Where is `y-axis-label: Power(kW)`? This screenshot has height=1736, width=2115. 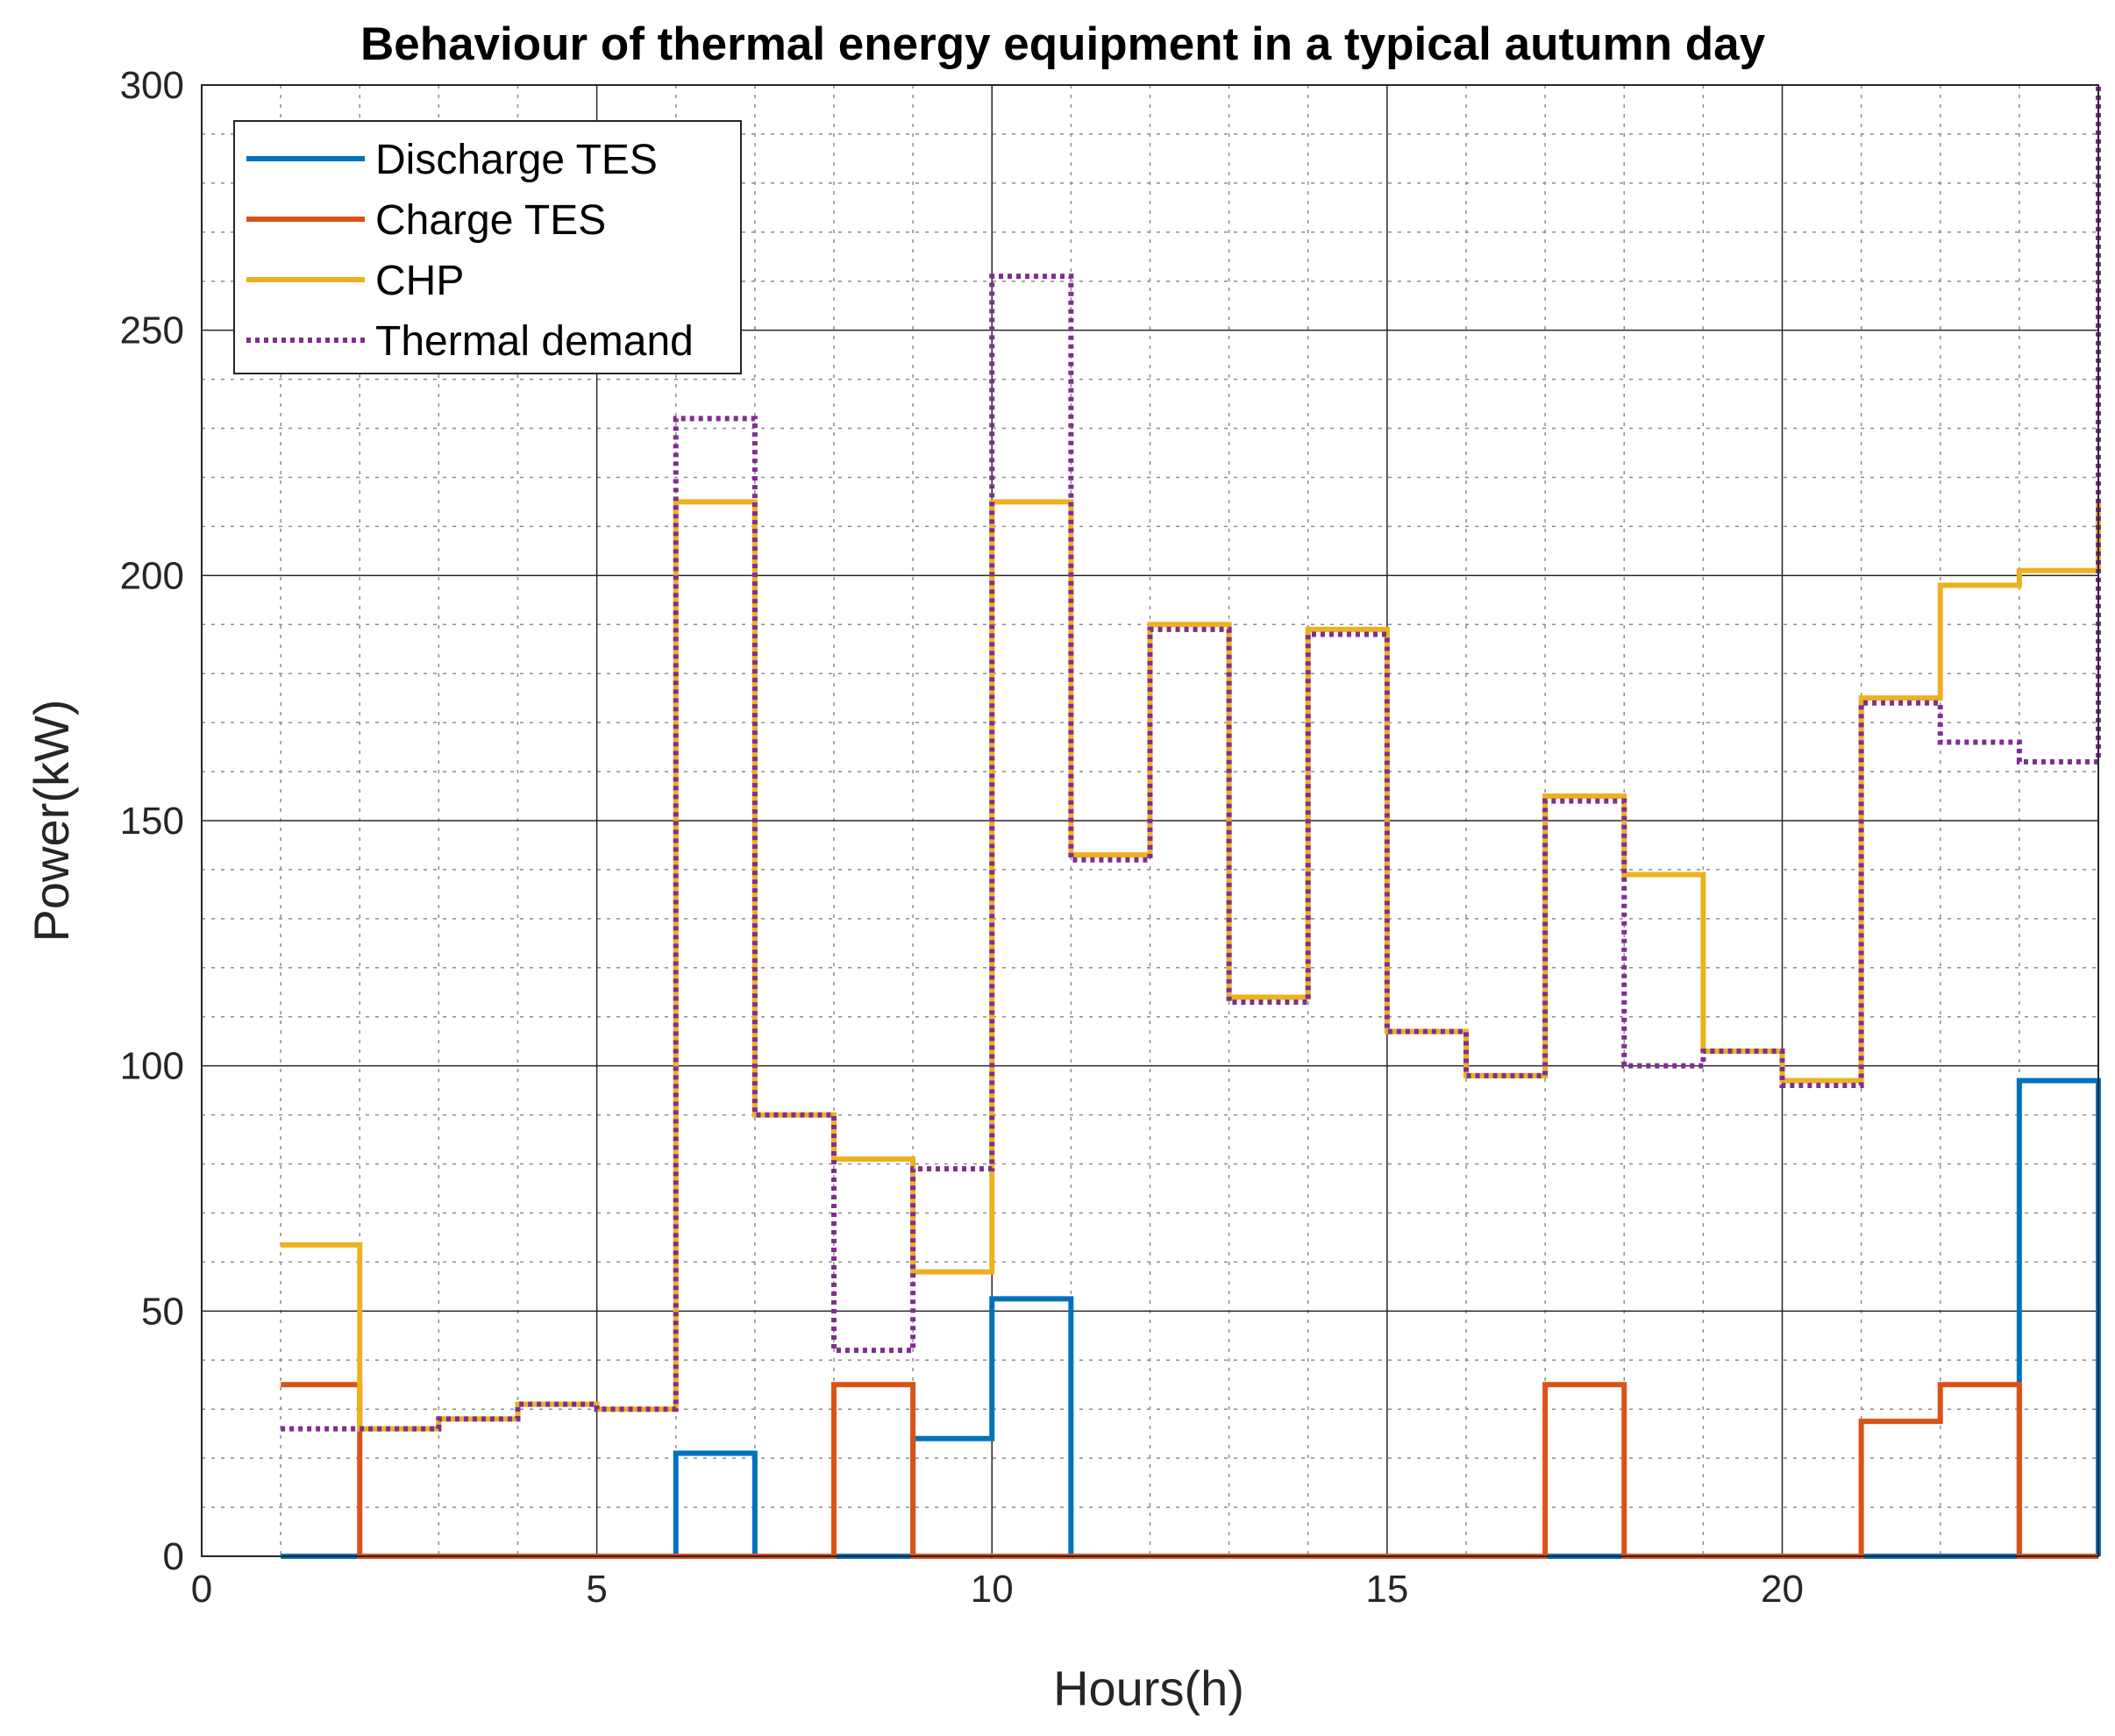 y-axis-label: Power(kW) is located at coordinates (52, 821).